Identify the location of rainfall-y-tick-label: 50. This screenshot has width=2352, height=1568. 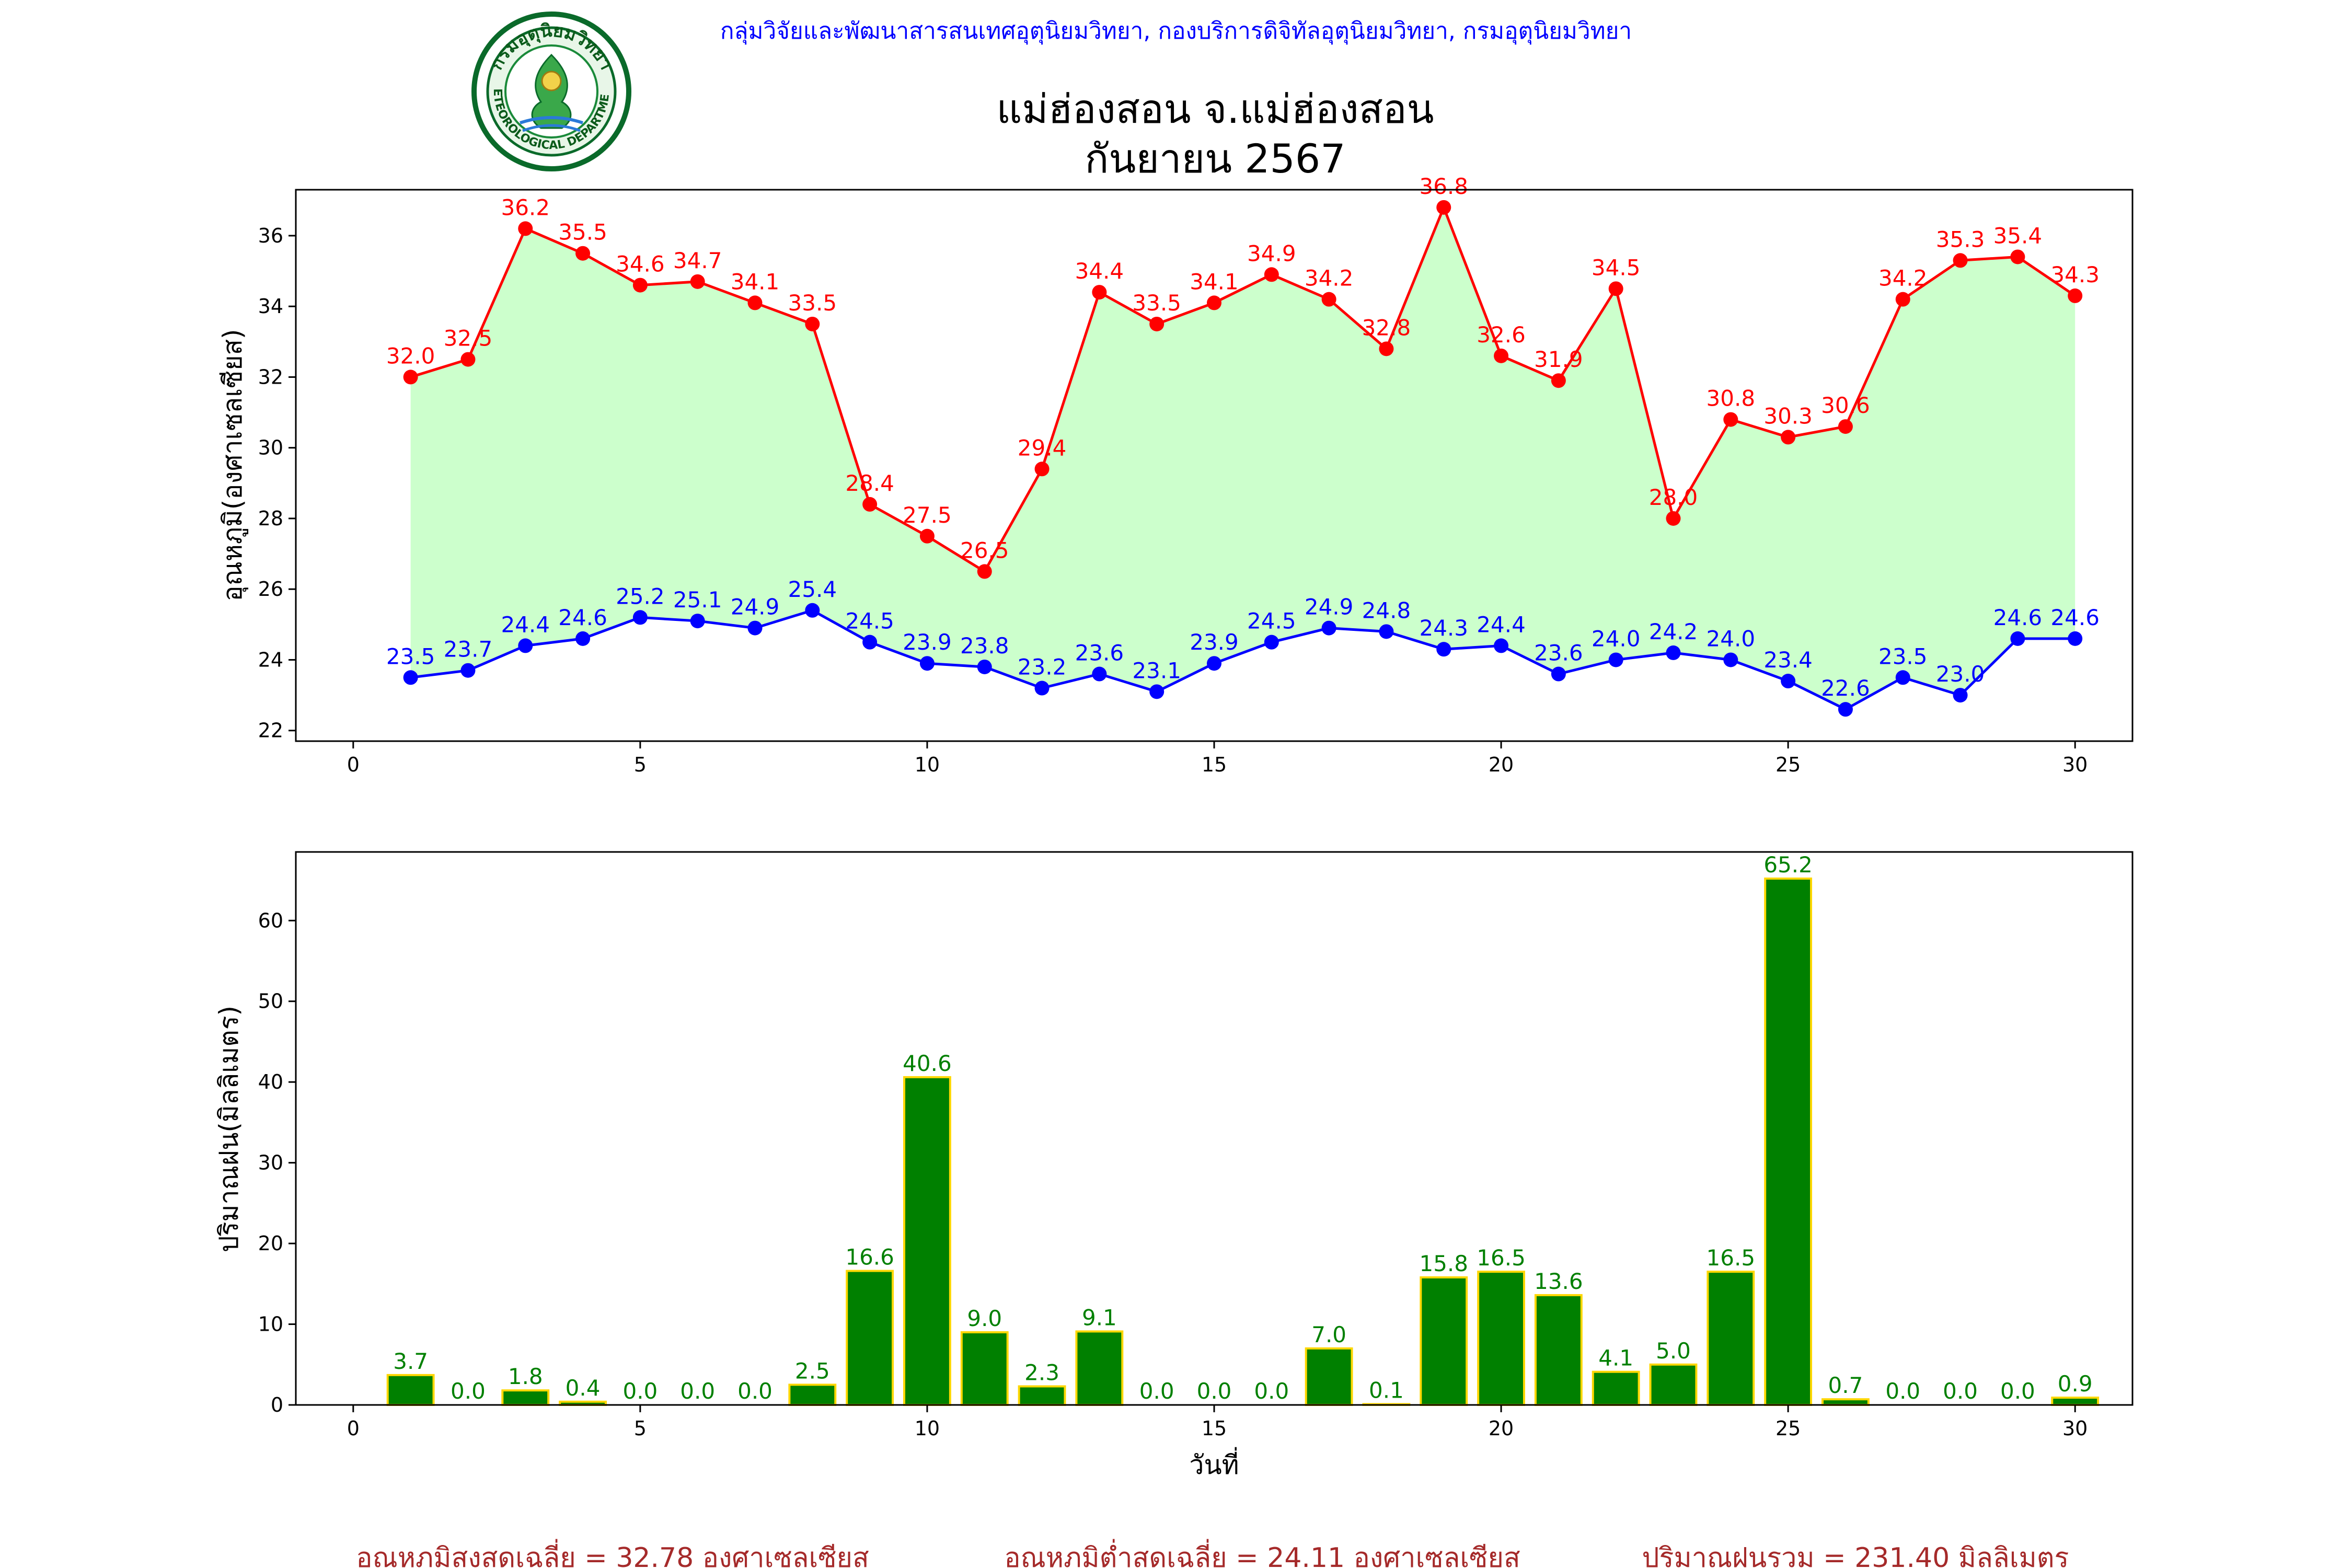
(270, 1001).